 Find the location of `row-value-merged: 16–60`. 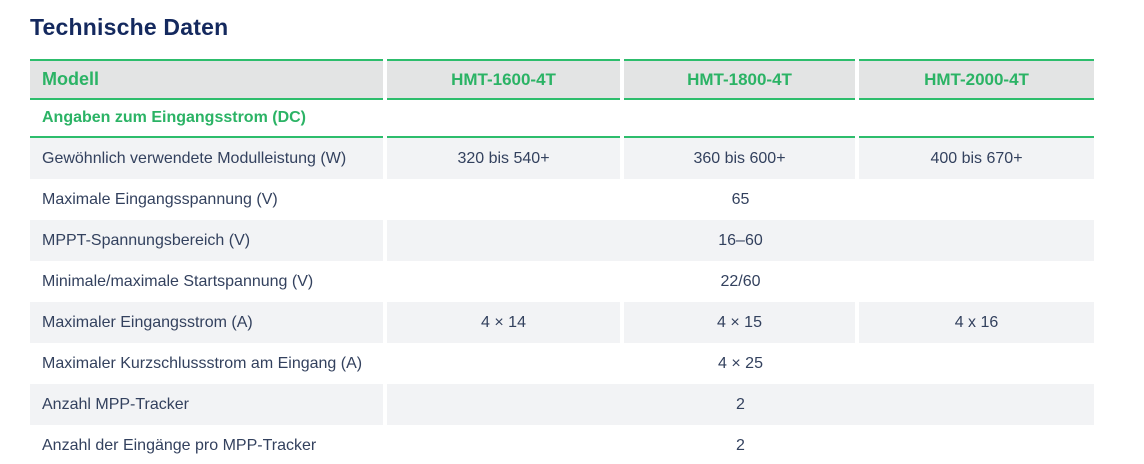

row-value-merged: 16–60 is located at coordinates (740, 240).